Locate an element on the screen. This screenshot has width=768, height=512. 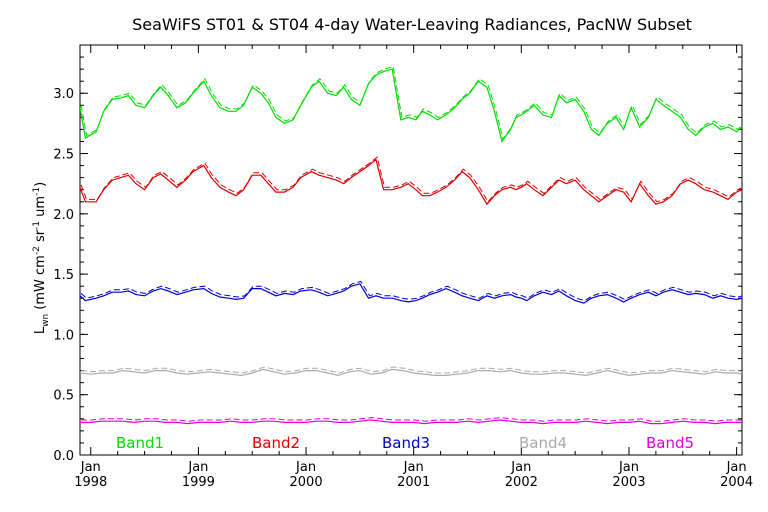
y-tick-label: 3.0 is located at coordinates (63, 94).